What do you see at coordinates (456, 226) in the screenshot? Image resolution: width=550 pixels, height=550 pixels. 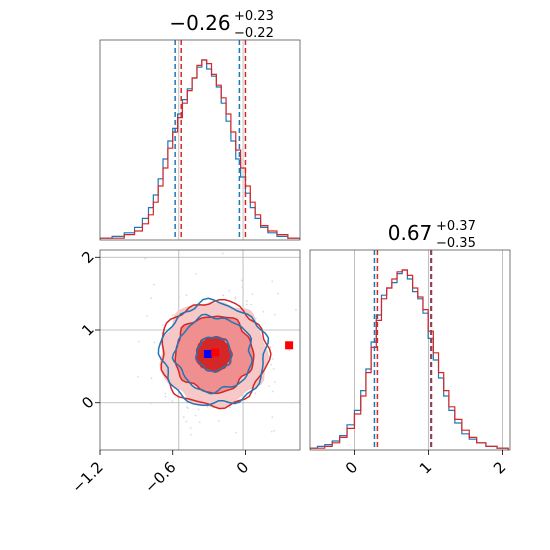 I see `marginal-right-title-sup: +0.37` at bounding box center [456, 226].